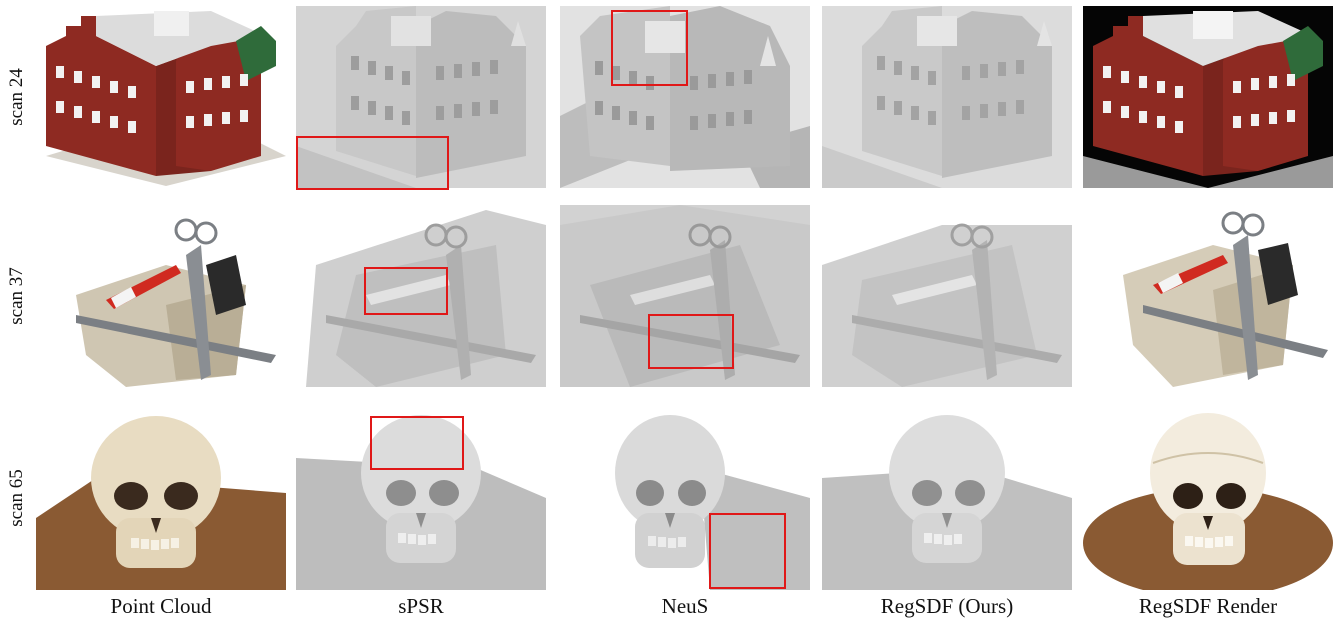 The image size is (1335, 629). Describe the element at coordinates (1208, 501) in the screenshot. I see `skull-render-image` at that location.